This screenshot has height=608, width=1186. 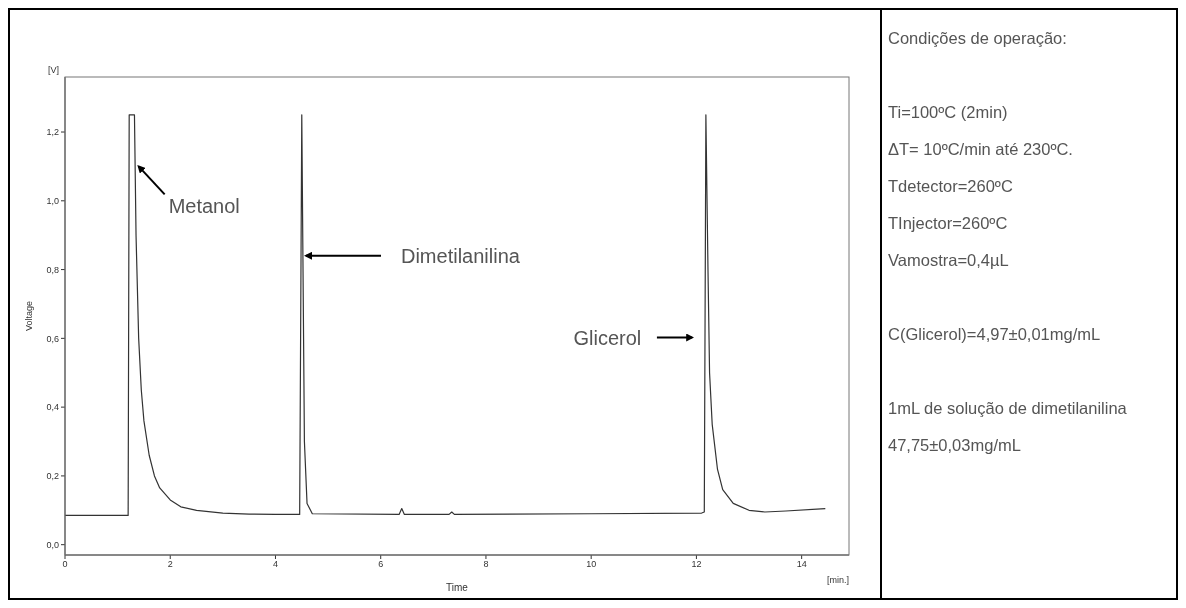 What do you see at coordinates (457, 587) in the screenshot?
I see `x-axis-title: Time` at bounding box center [457, 587].